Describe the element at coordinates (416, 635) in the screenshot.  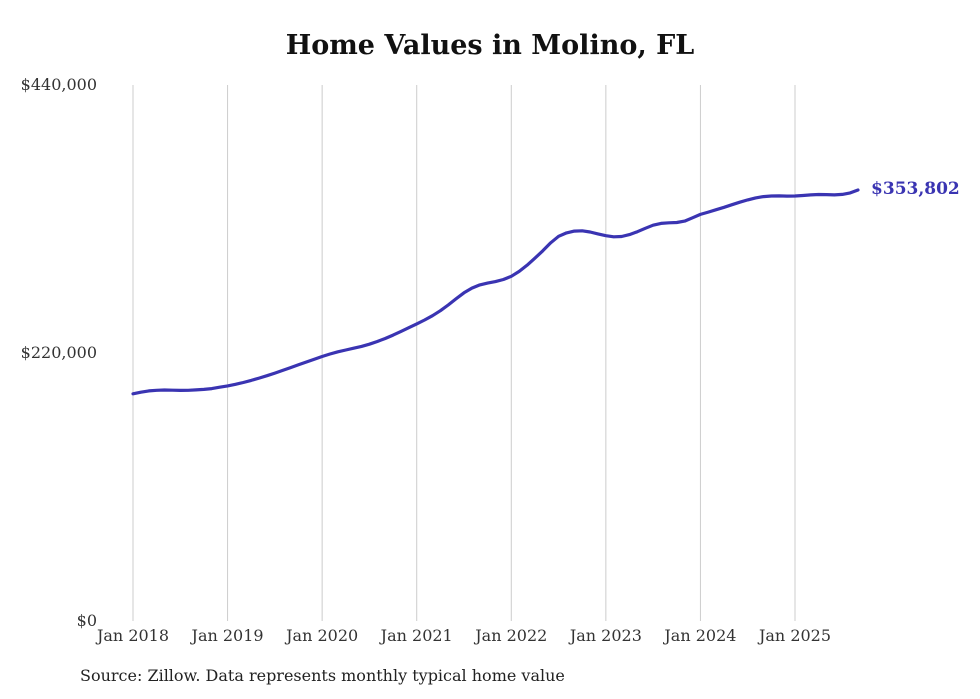
I see `x-tick-label: Jan 2021` at that location.